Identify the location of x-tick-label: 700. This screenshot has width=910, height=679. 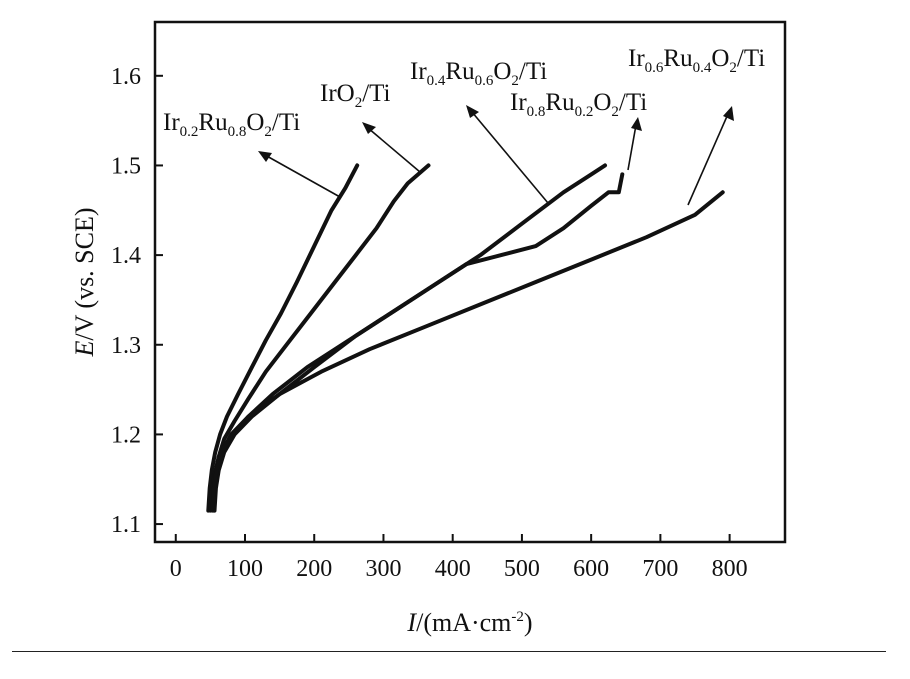
(660, 569).